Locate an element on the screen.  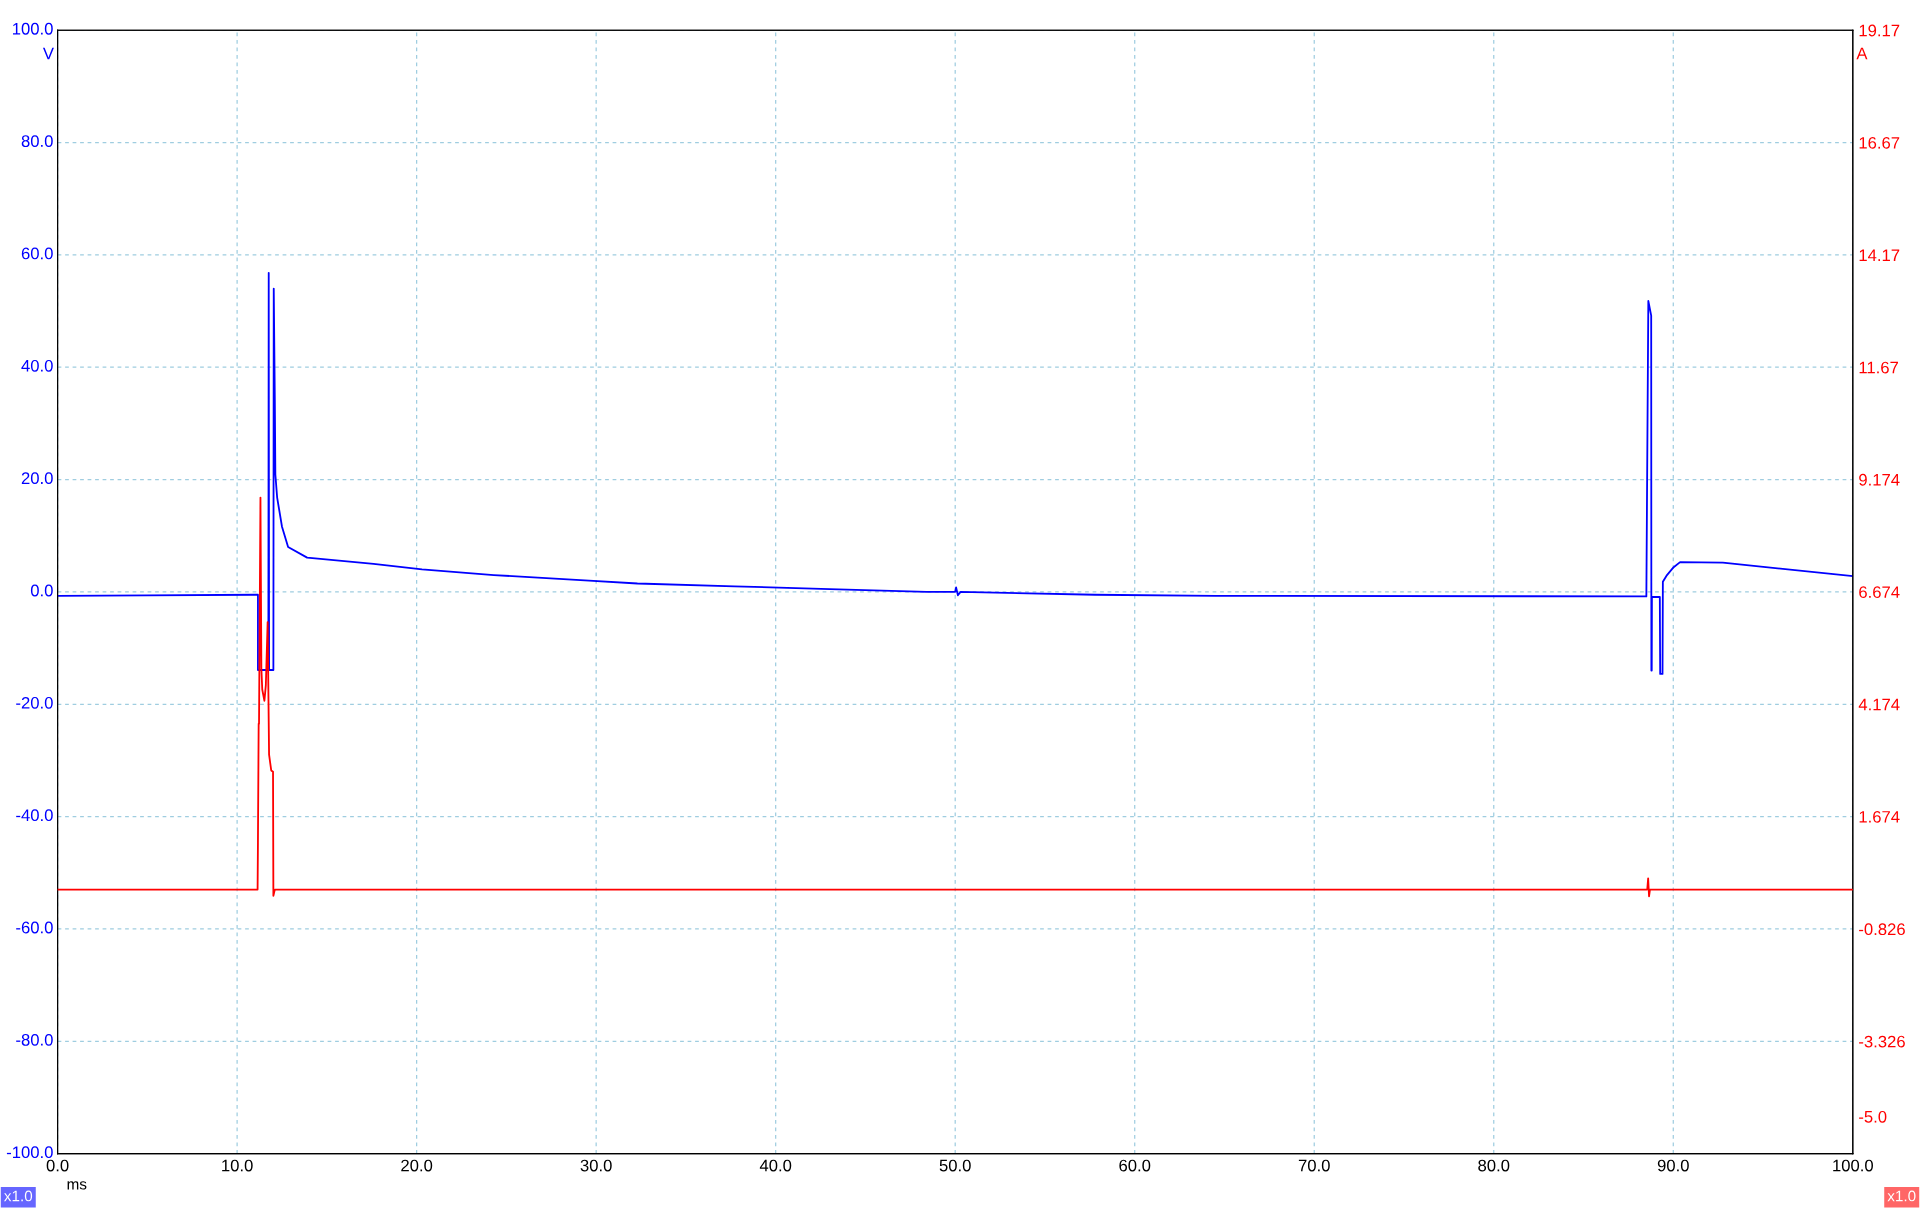
y-tick-label: 60.0 is located at coordinates (37, 253).